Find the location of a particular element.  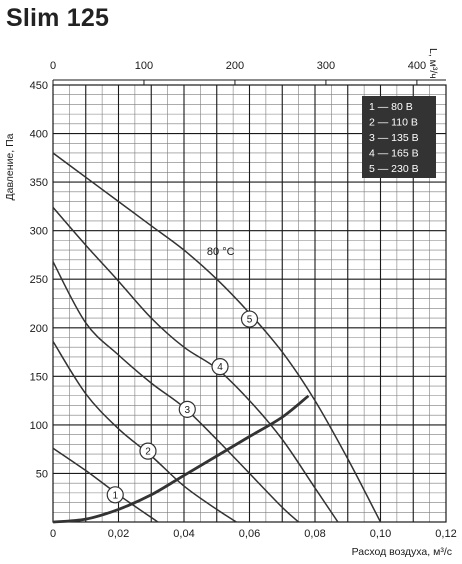

legend-entry: 4 — 165 В is located at coordinates (394, 154).